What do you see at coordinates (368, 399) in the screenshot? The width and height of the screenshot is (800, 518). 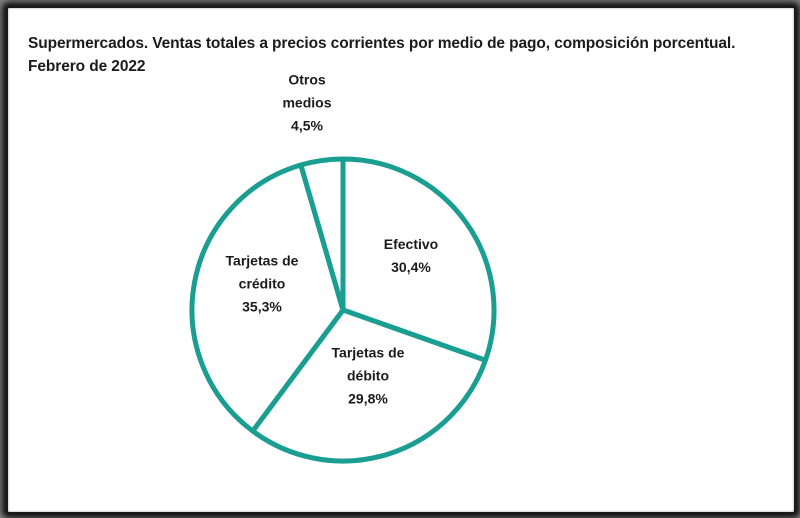 I see `slice-value-label: 29,8%` at bounding box center [368, 399].